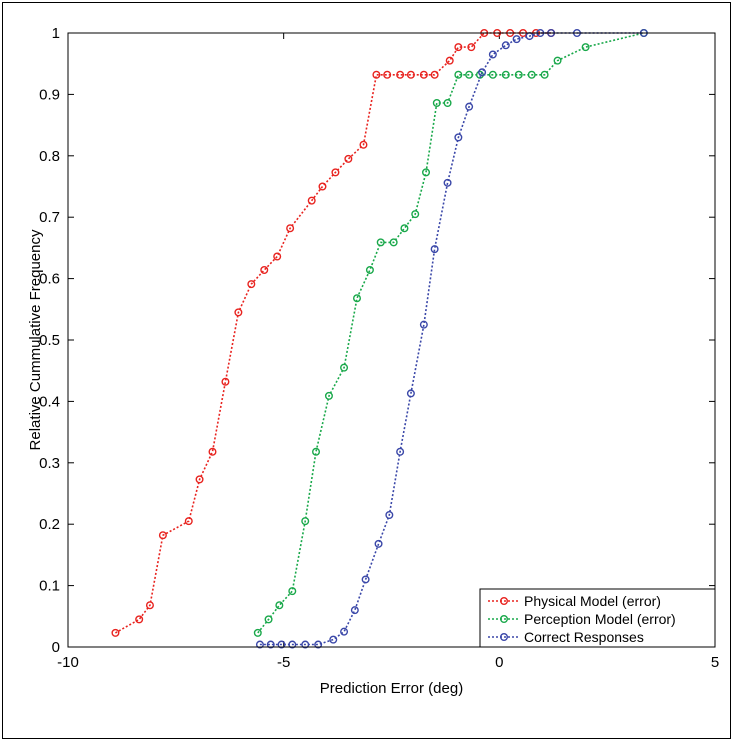  I want to click on y-tick-label: 1, so click(56, 33).